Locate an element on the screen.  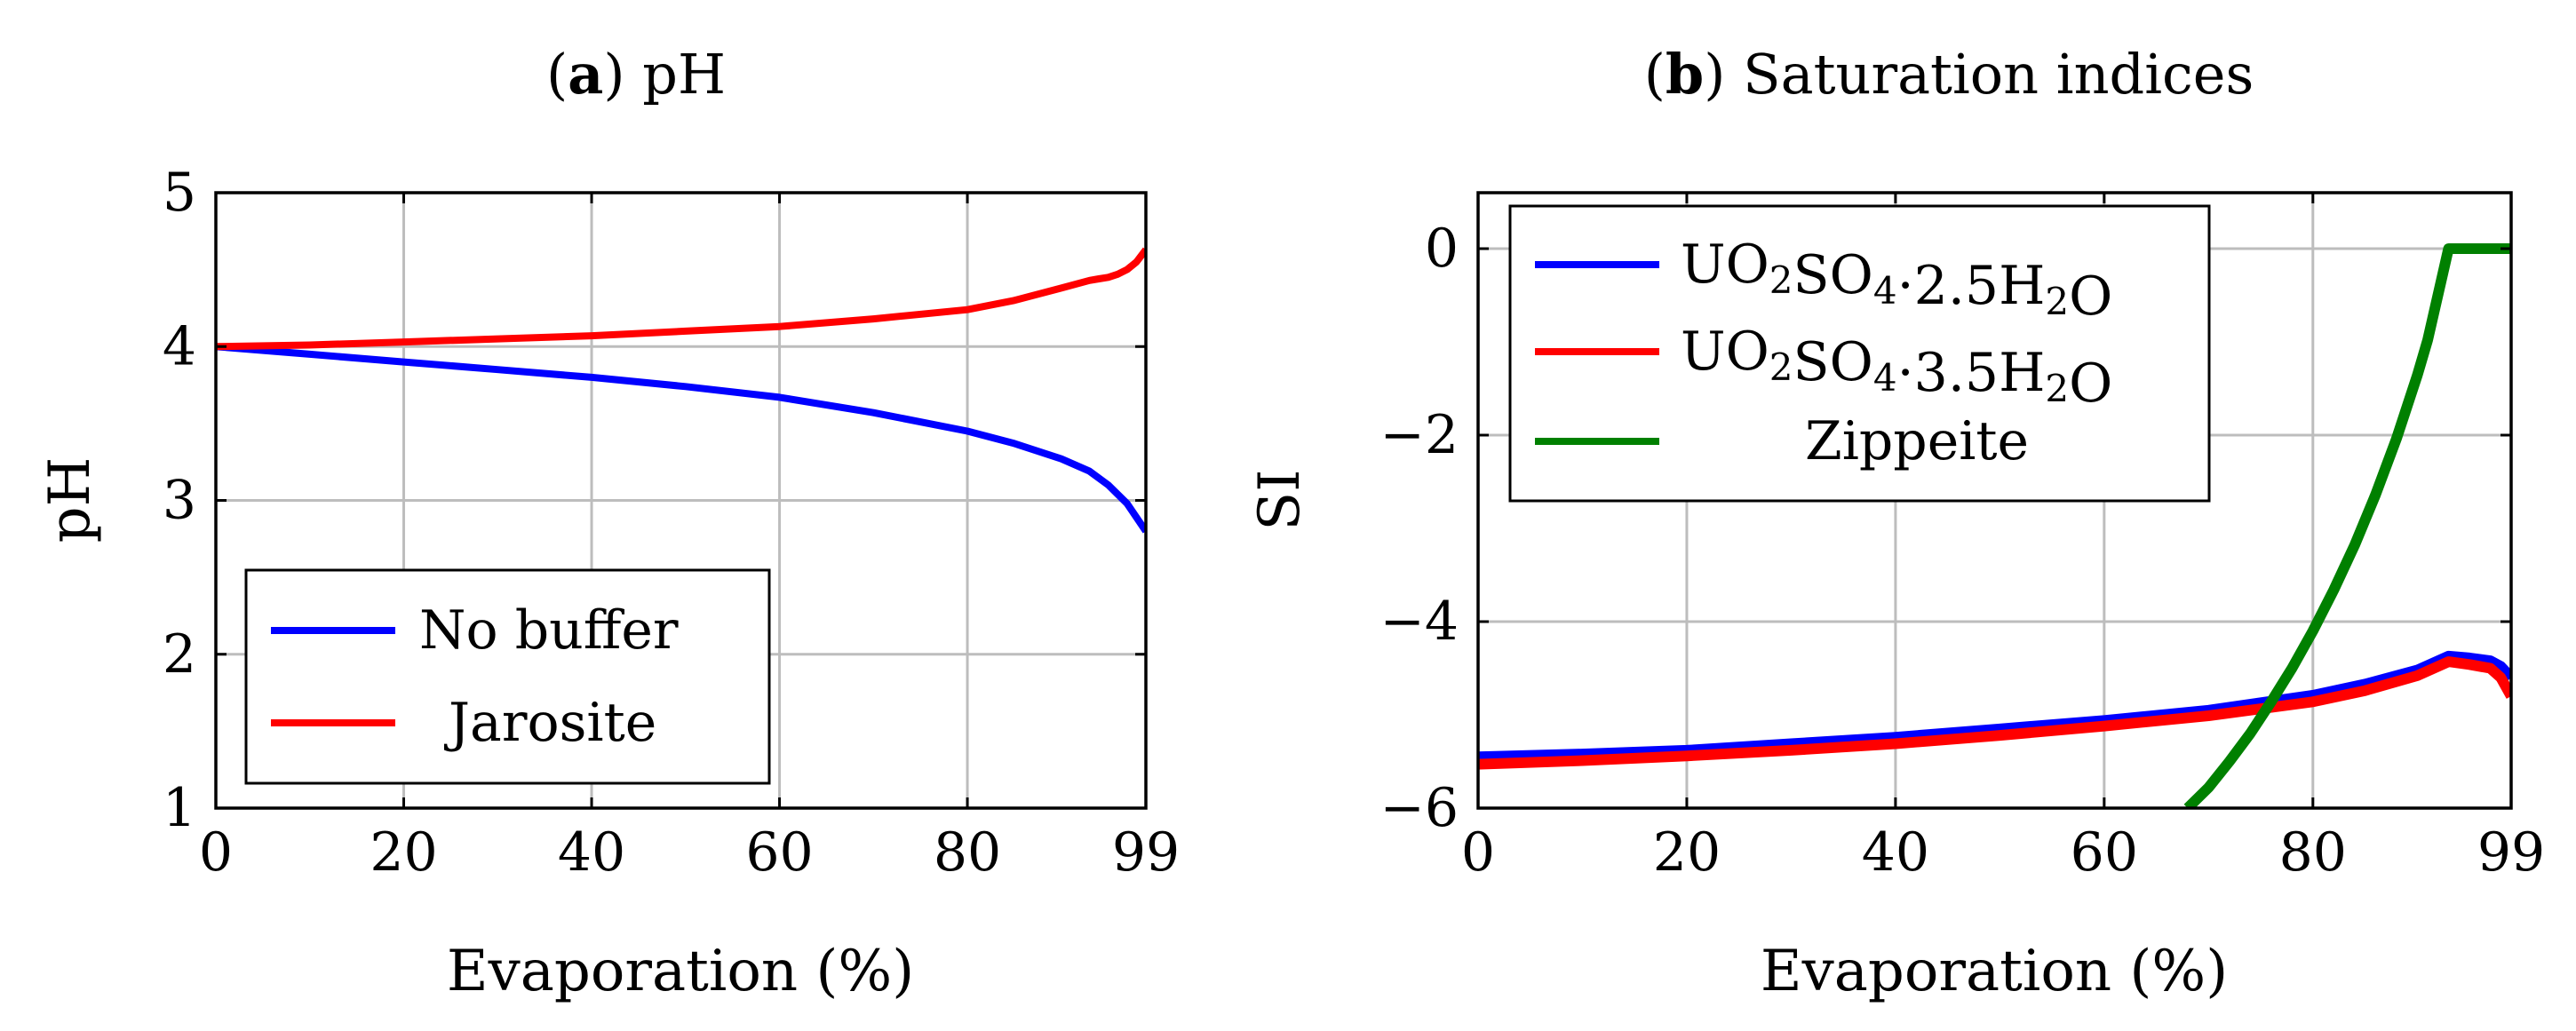
panel-b-legend: UO2SO4·2.5H2O UO2SO4·3.5H2O Zippeite is located at coordinates (1859, 353).